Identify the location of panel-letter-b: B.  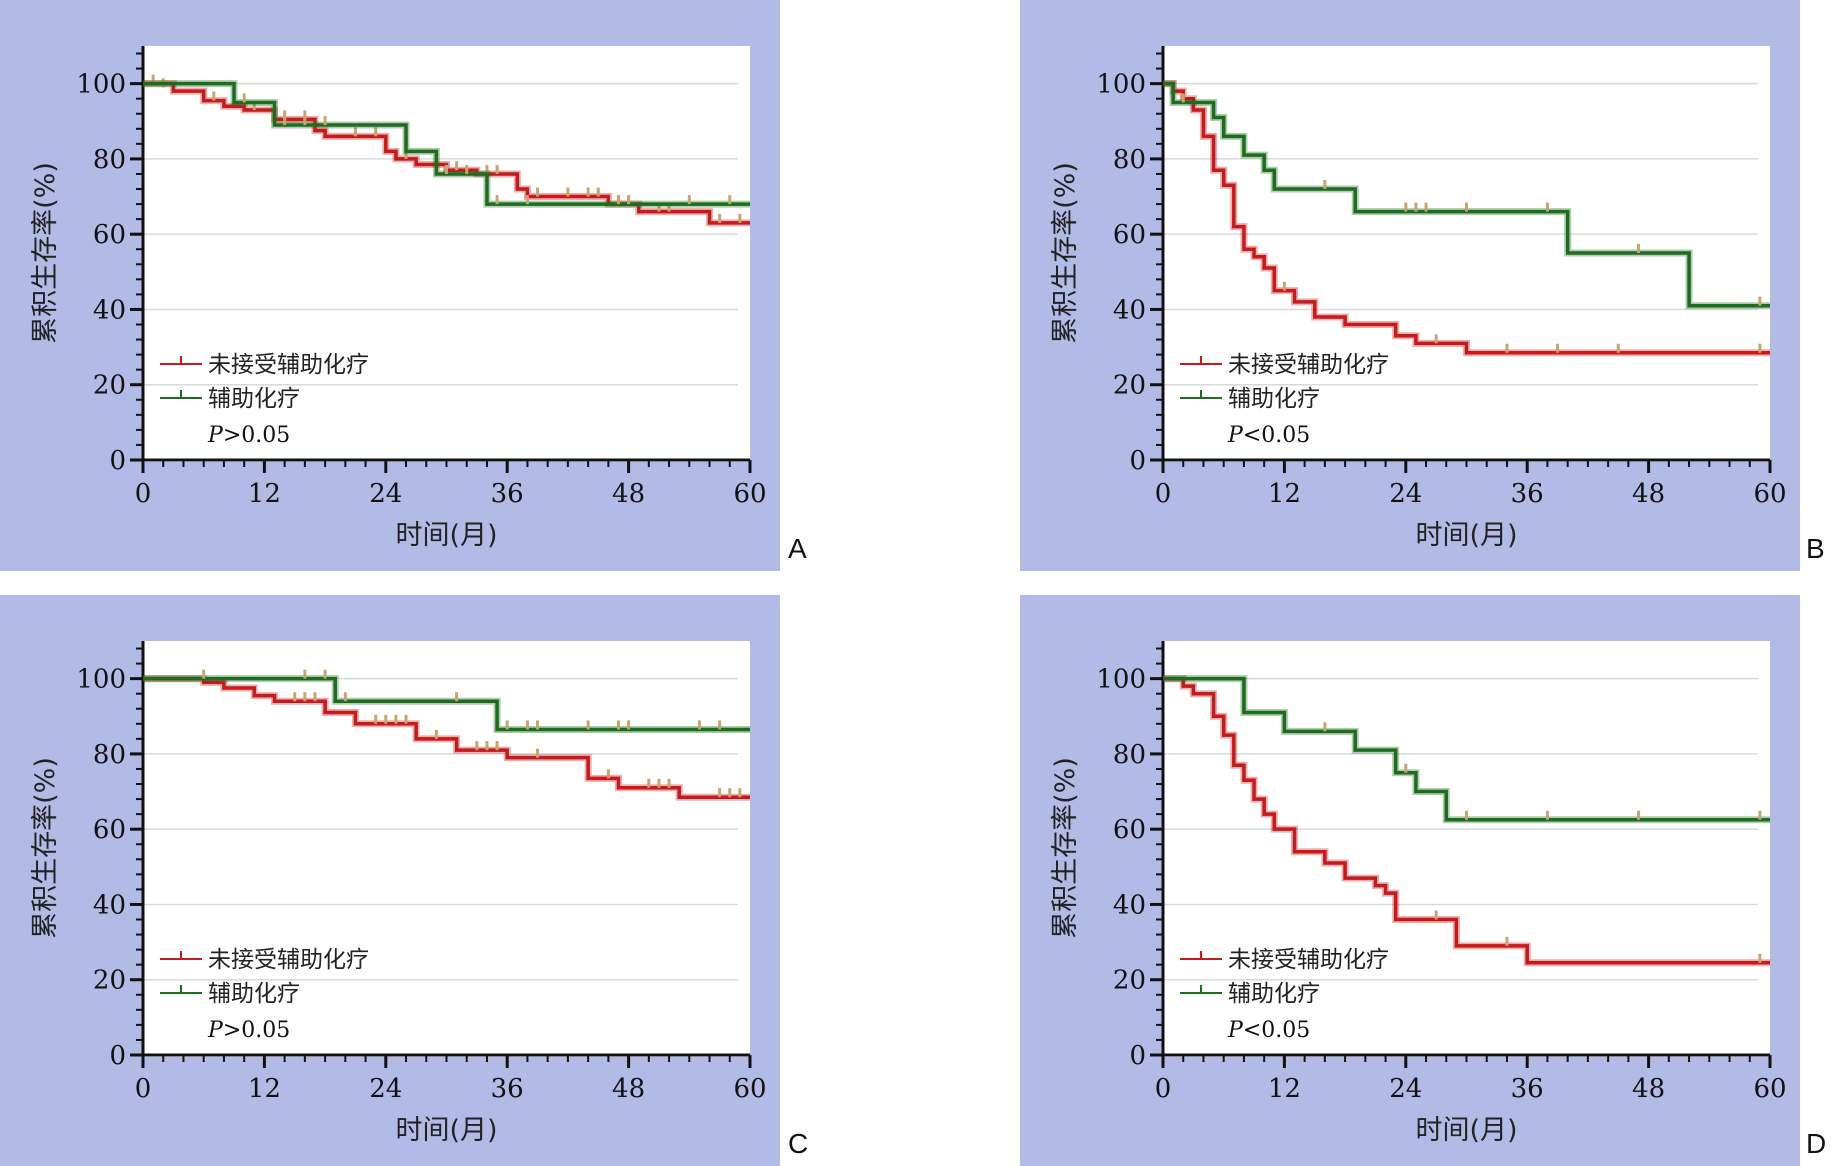
(1815, 548).